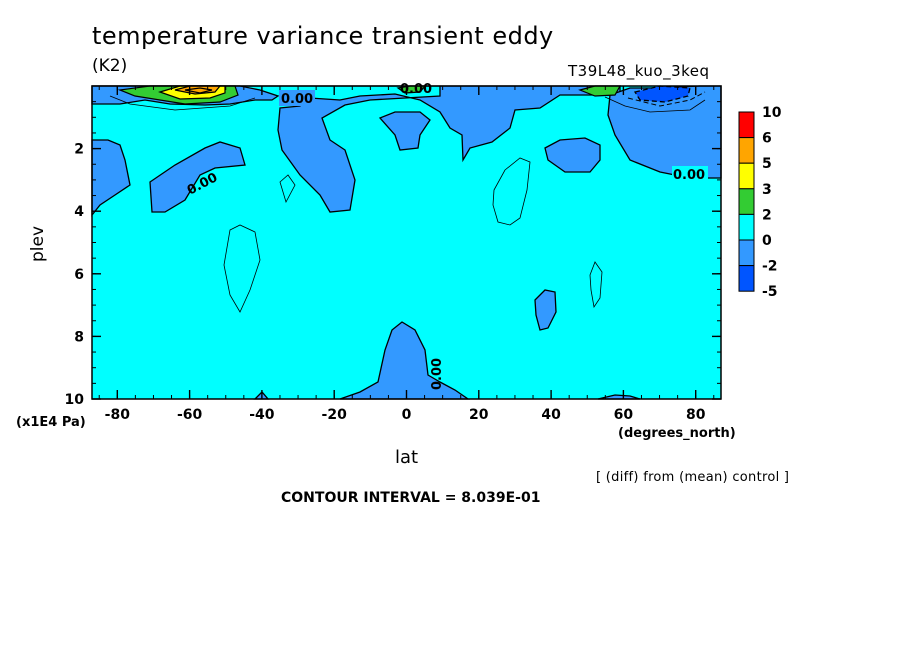  I want to click on positive-regions, so click(369, 95).